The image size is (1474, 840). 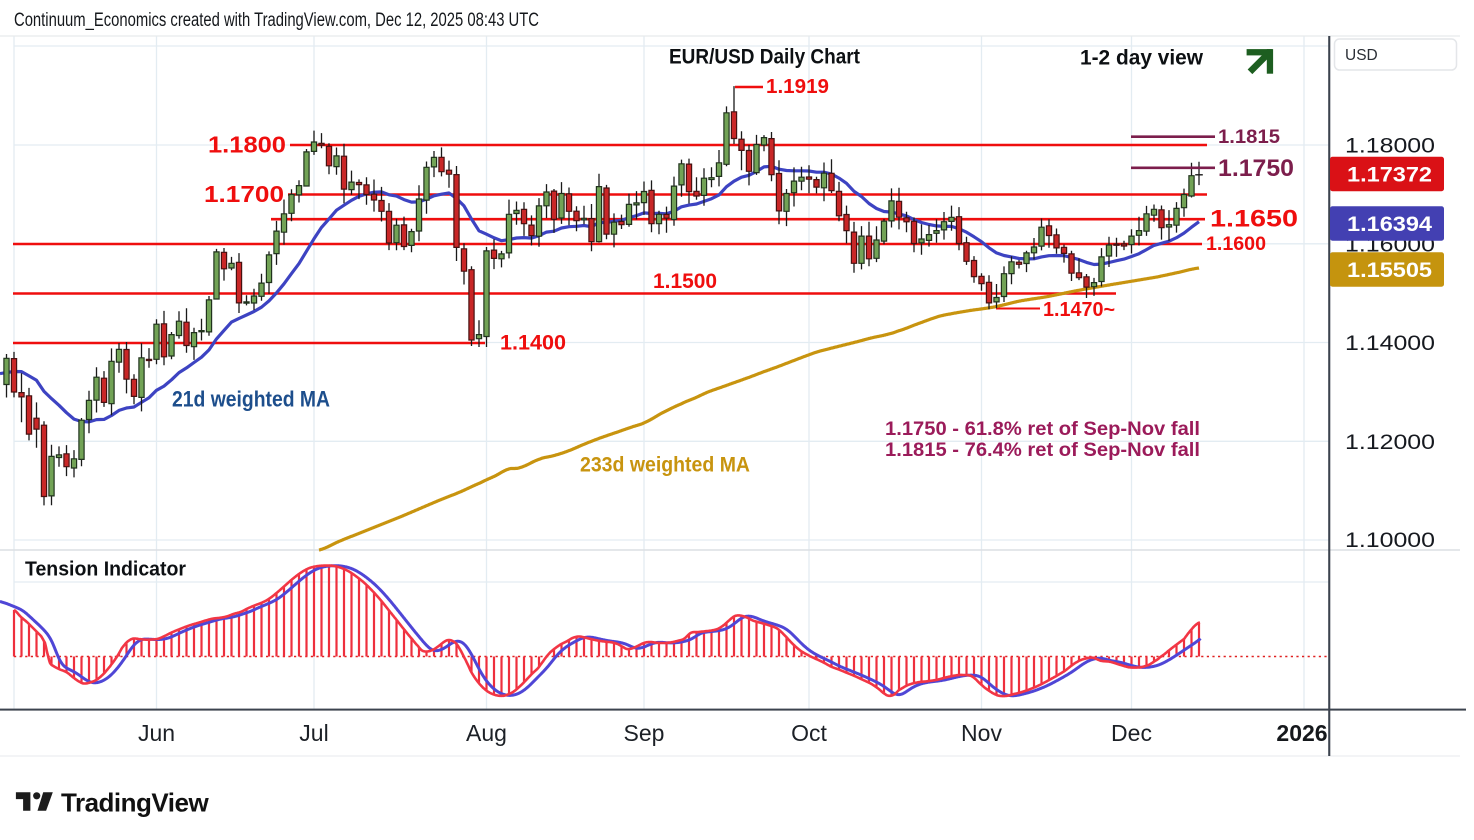 I want to click on svg-text: 1.14000, so click(x=1390, y=343).